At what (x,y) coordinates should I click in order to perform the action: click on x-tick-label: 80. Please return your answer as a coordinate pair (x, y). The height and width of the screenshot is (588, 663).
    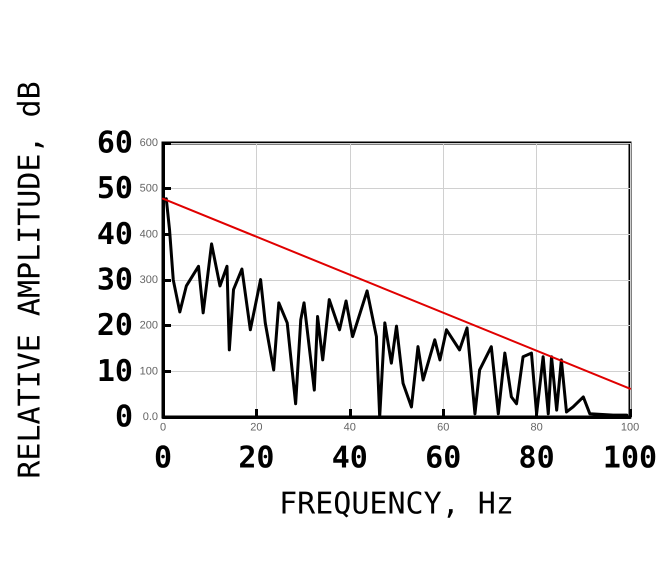
    Looking at the image, I should click on (536, 428).